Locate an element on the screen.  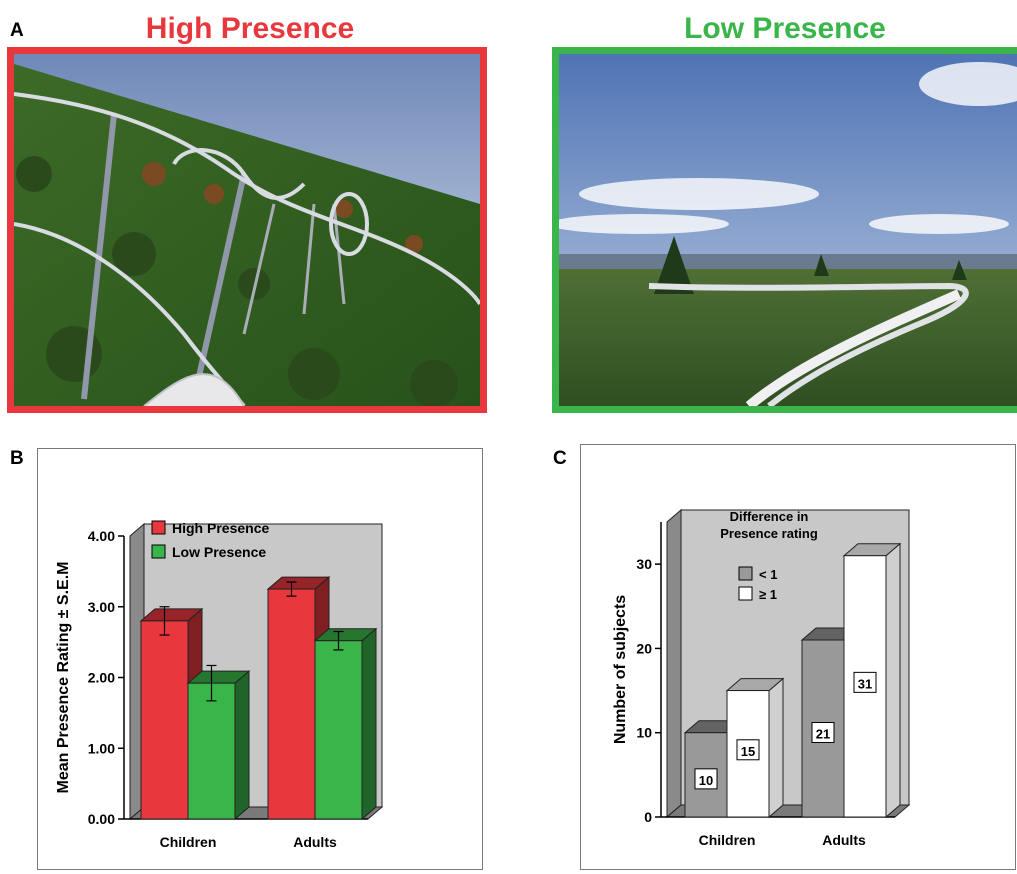
legend-title: Difference in is located at coordinates (769, 516).